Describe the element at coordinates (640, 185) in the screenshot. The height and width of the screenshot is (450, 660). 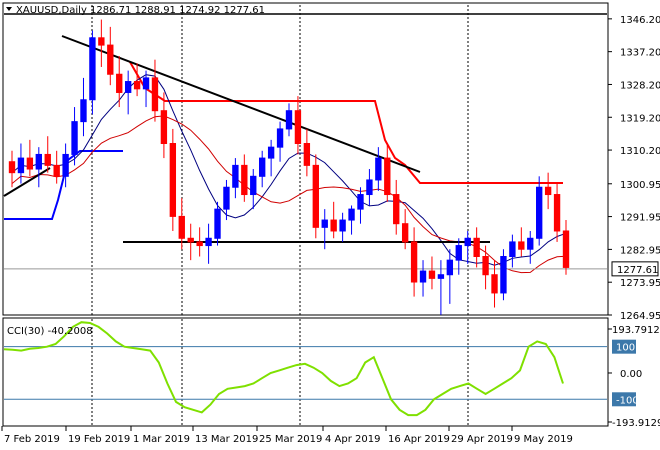
I see `price-tick-label: 1300.95` at that location.